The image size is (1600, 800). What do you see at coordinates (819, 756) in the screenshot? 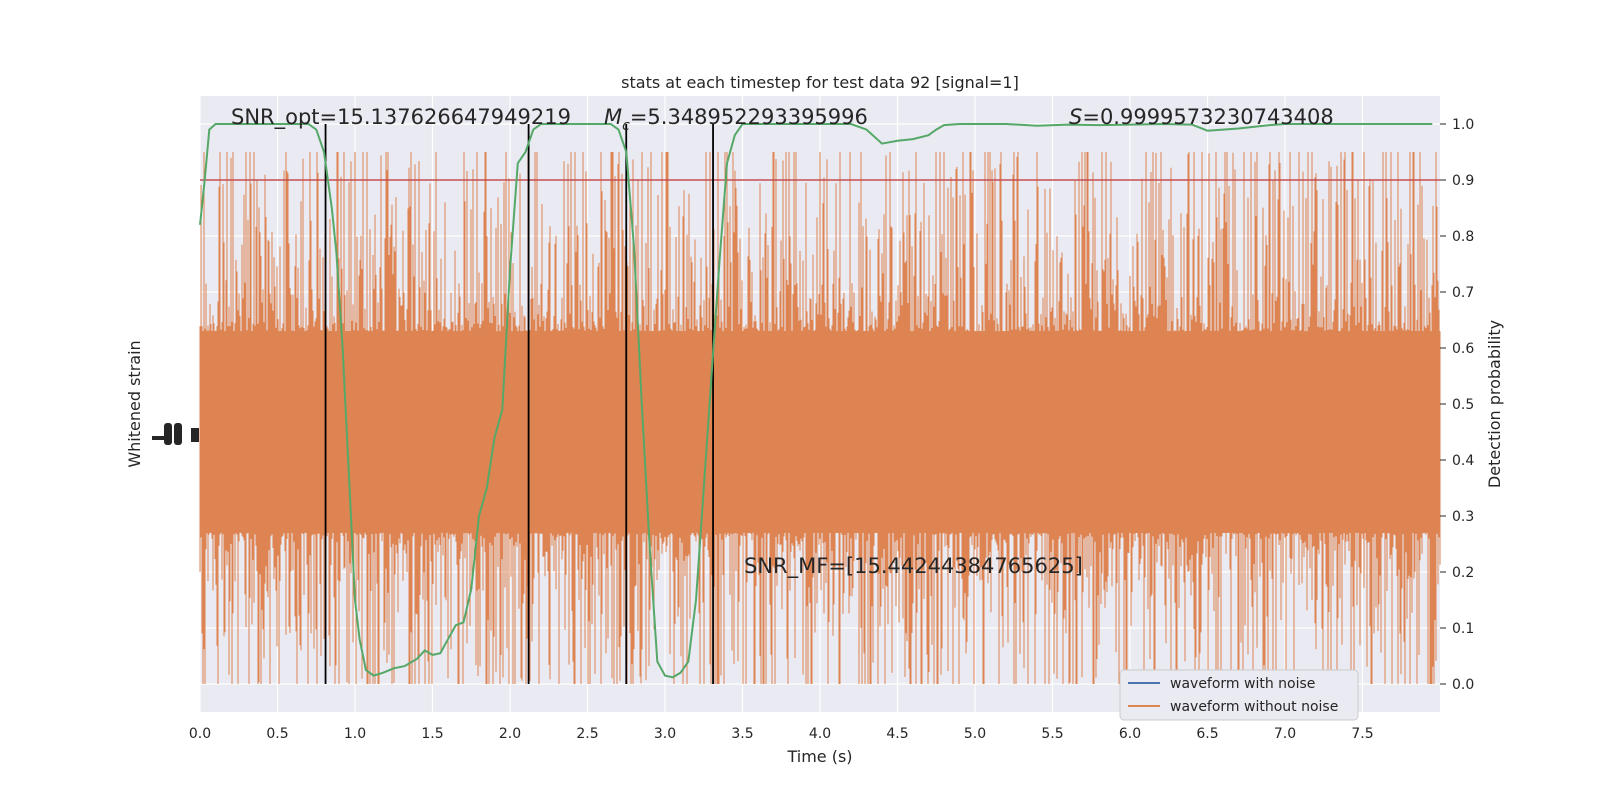
I see `x-axis-label: Time (s)` at bounding box center [819, 756].